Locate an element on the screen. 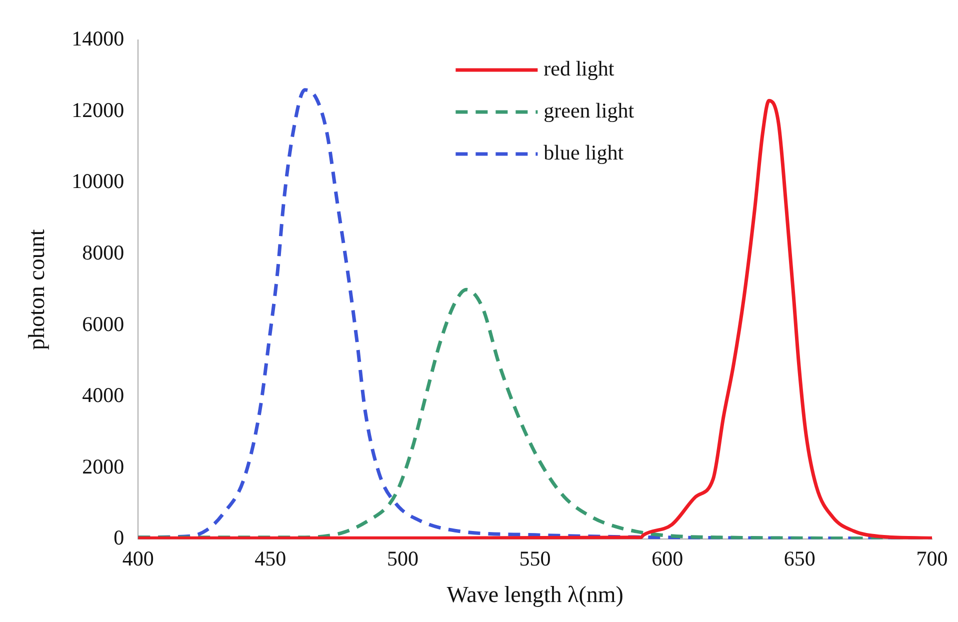 The width and height of the screenshot is (958, 622). legend-label: red light is located at coordinates (579, 68).